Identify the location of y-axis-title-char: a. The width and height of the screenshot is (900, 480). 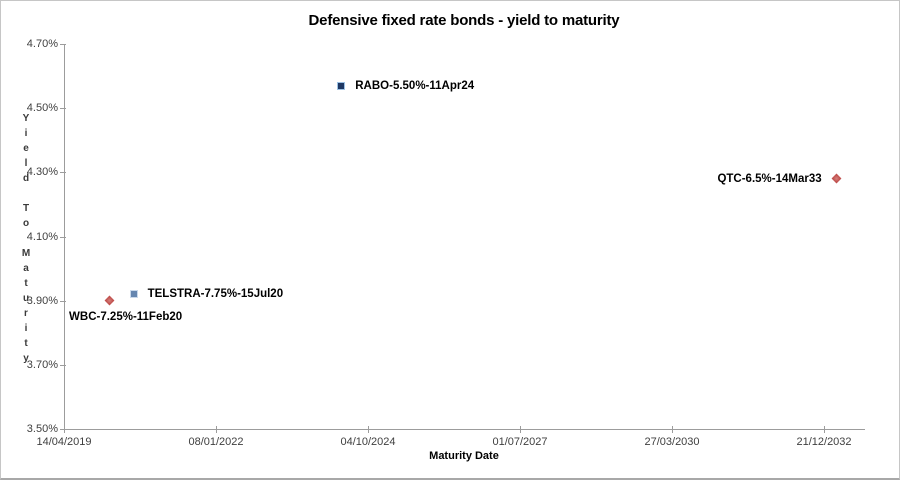
(26, 268).